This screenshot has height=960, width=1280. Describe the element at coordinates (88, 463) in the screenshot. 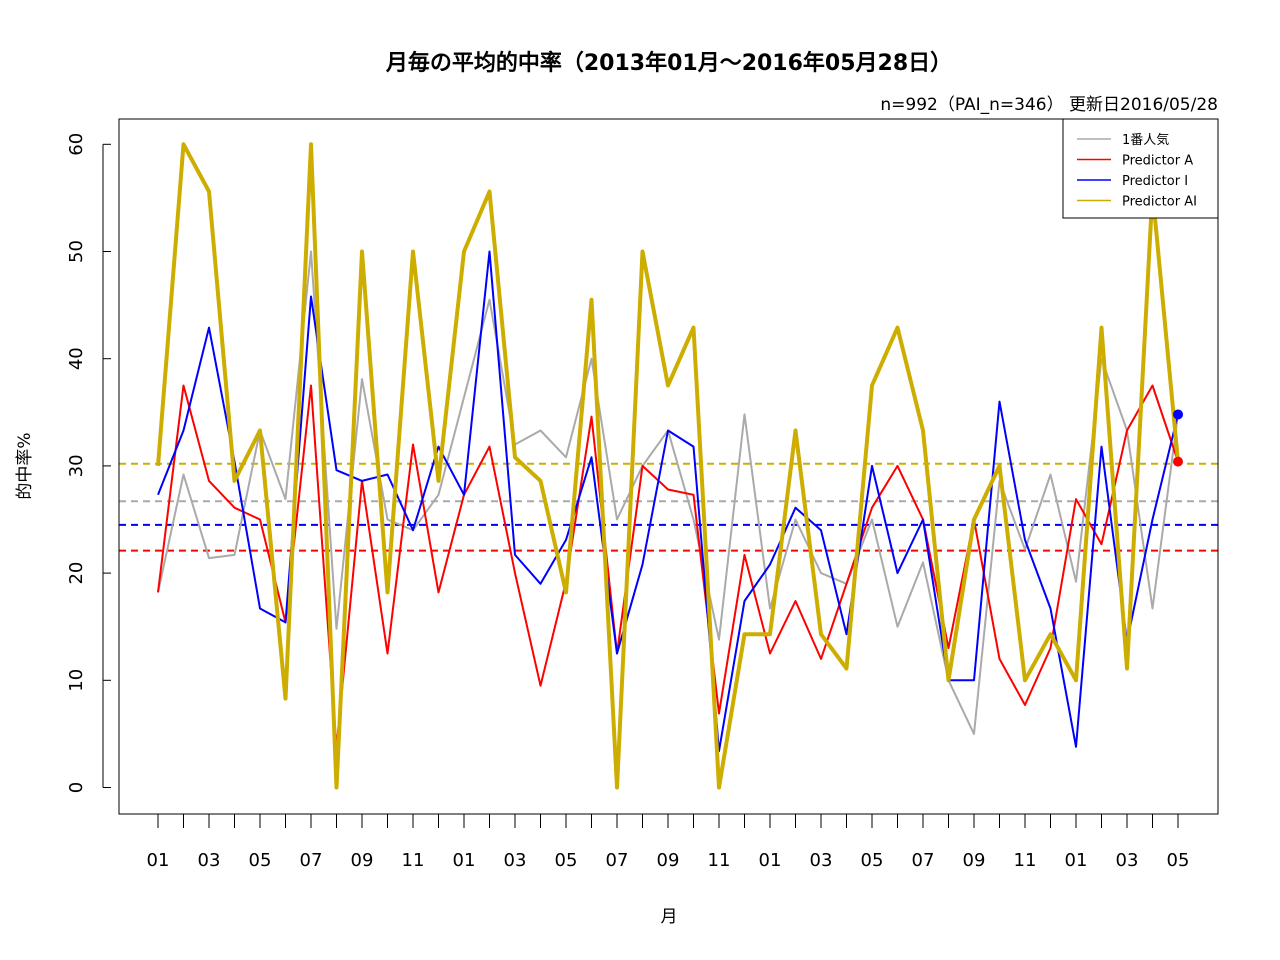

I see `y-axis: 0 10 20 30 40 50 60` at that location.